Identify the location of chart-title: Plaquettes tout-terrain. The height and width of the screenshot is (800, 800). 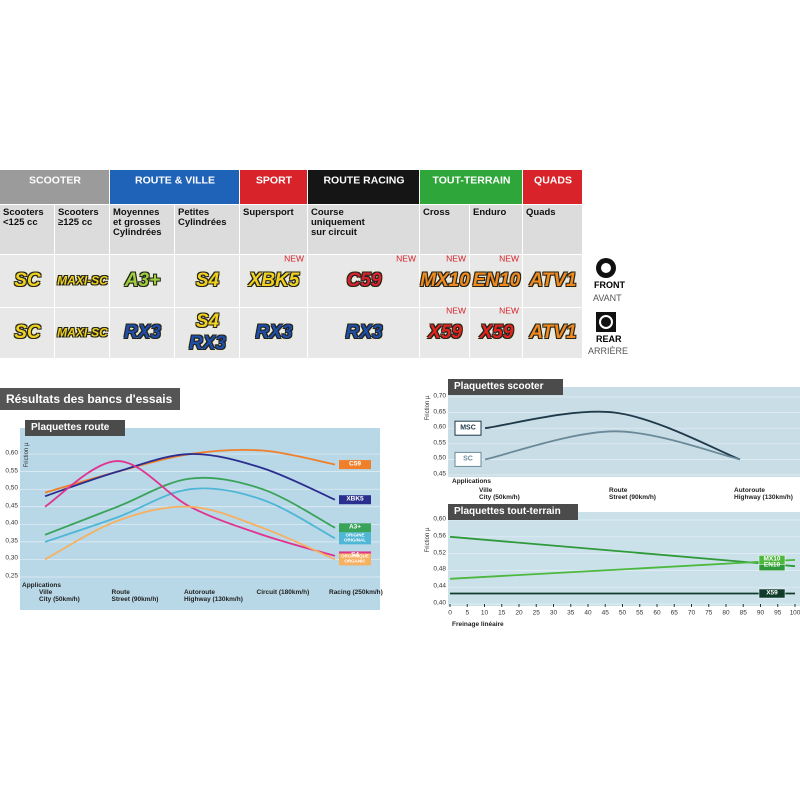
(507, 511).